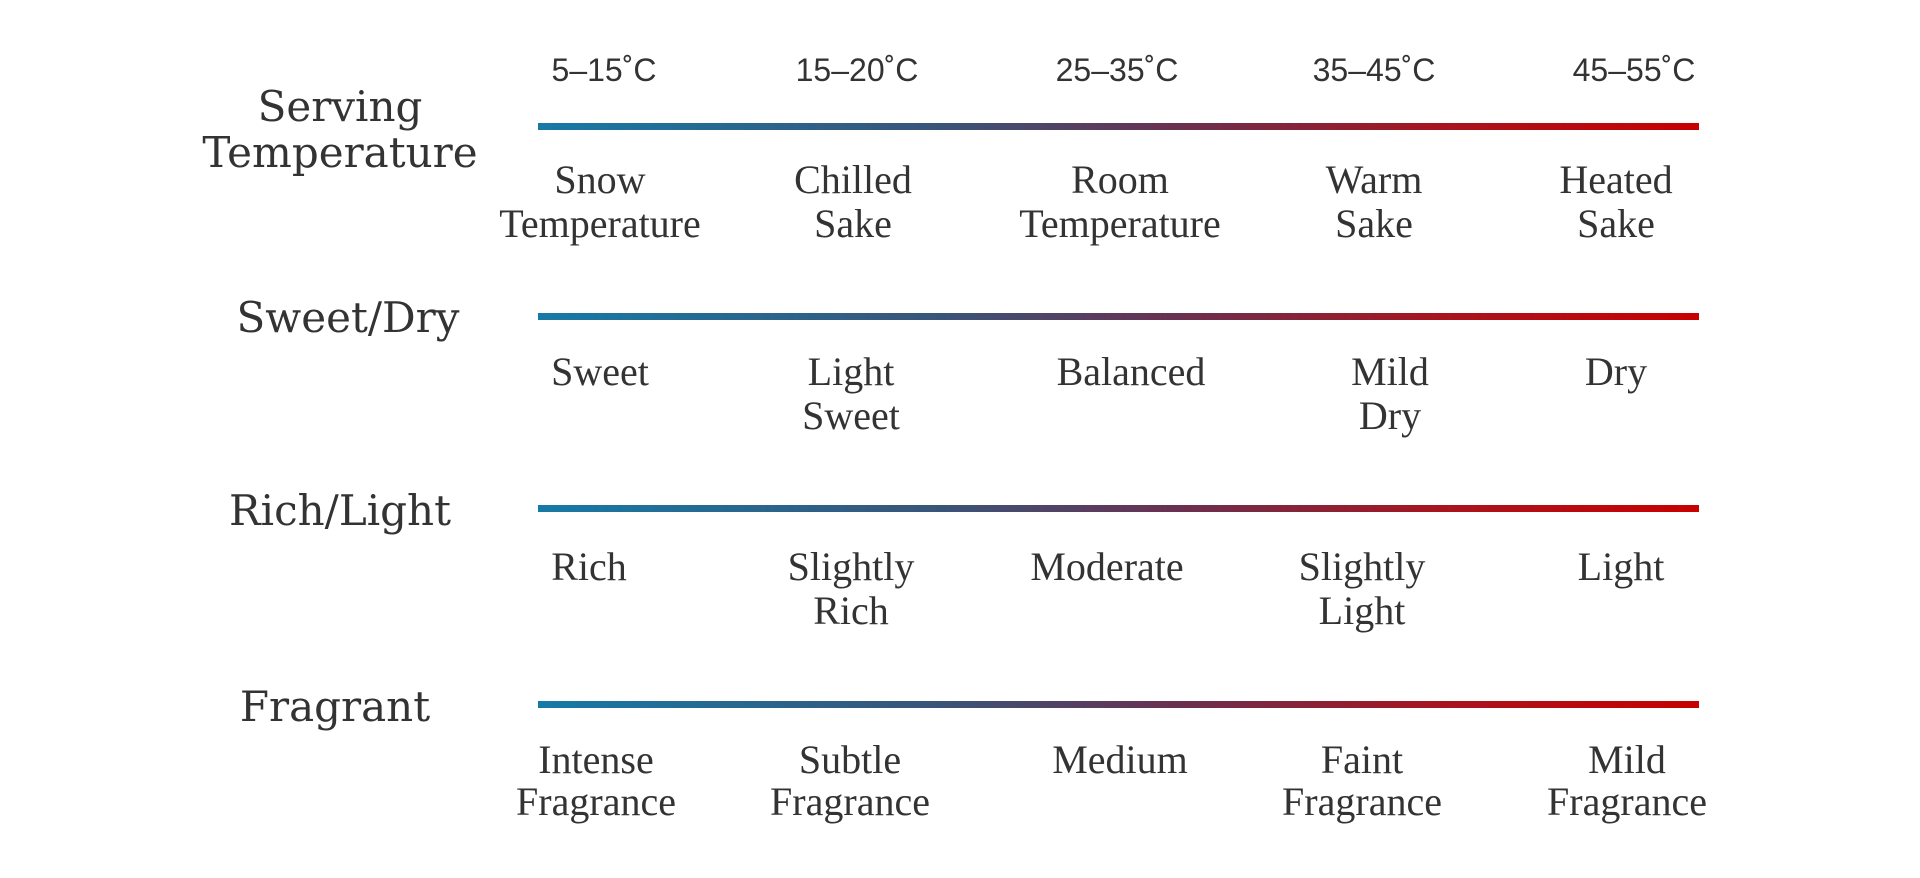 The image size is (1920, 878). Describe the element at coordinates (1120, 759) in the screenshot. I see `scale-label: Medium` at that location.